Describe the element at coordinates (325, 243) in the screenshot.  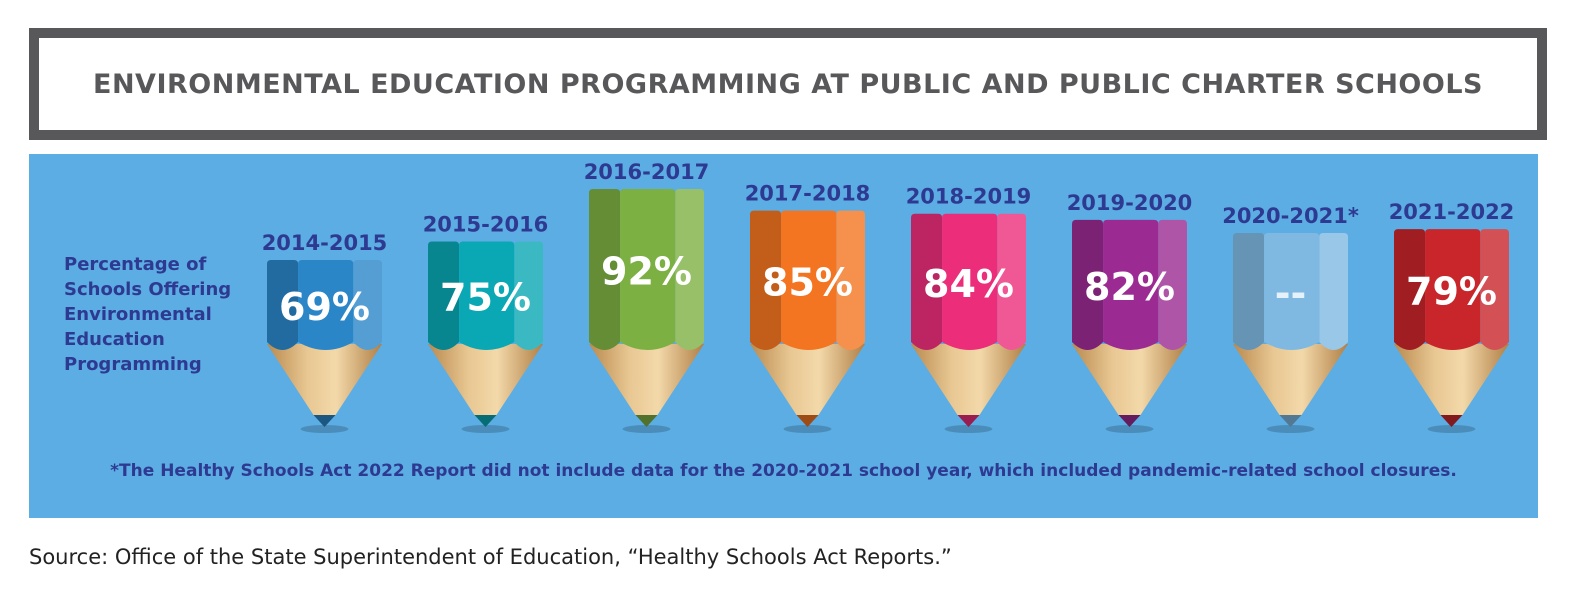
I see `category-label: 2014-2015` at that location.